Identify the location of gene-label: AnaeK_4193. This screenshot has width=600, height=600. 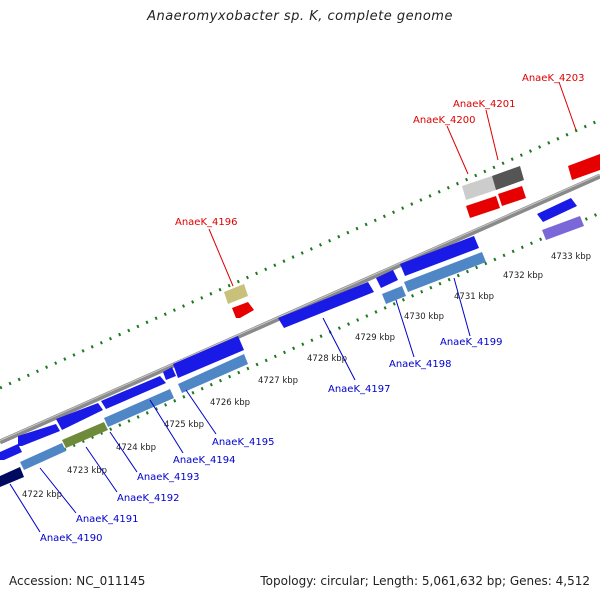
(168, 477).